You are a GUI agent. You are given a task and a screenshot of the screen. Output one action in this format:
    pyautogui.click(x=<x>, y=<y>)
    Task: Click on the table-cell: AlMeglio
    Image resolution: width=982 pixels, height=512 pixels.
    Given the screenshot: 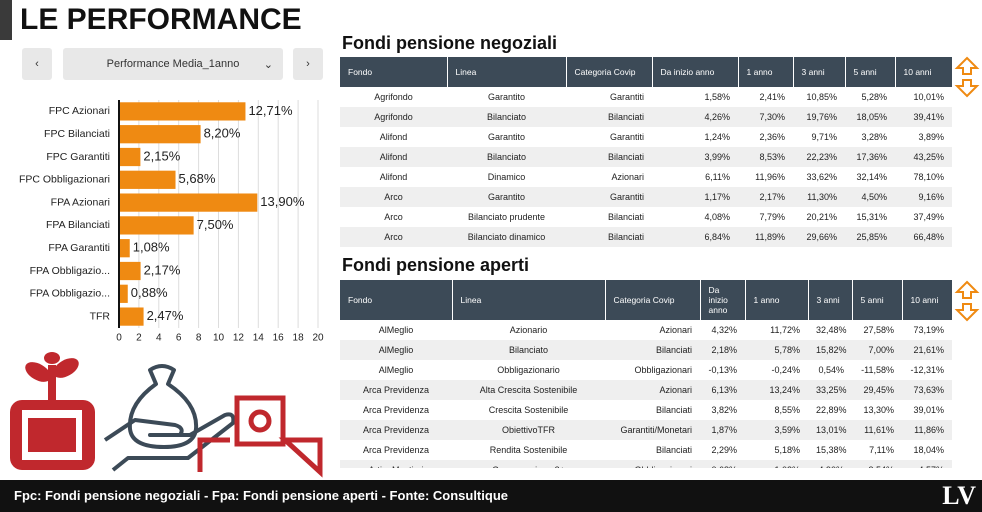 What is the action you would take?
    pyautogui.click(x=396, y=370)
    